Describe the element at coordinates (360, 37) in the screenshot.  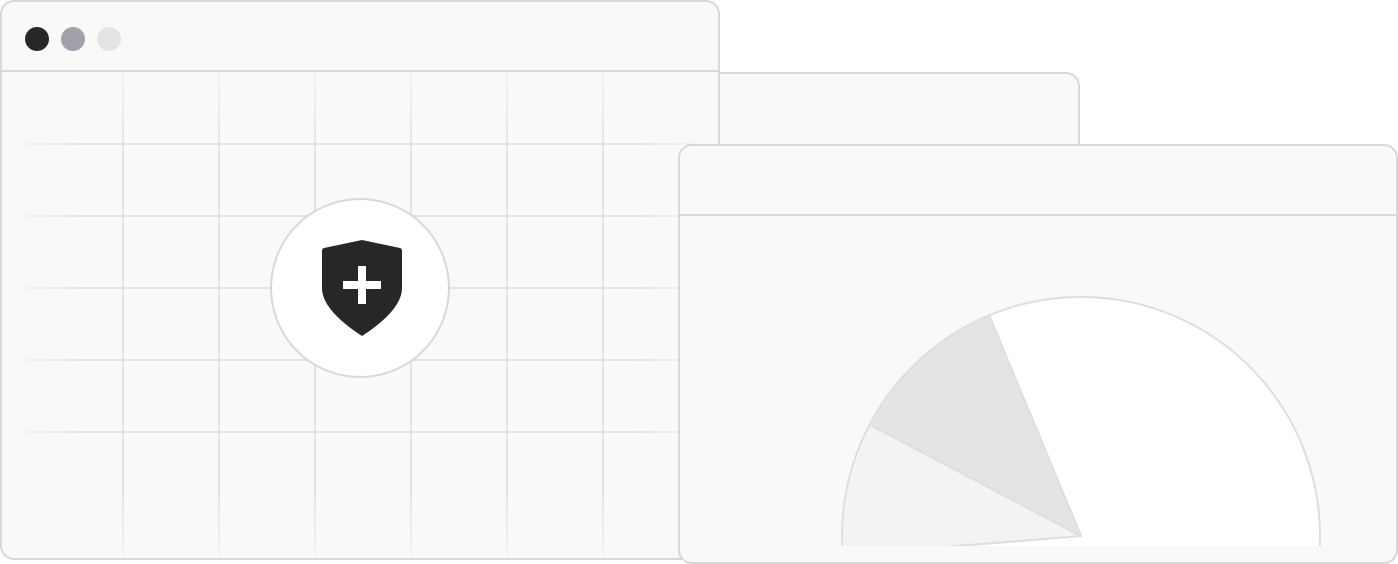
I see `main-window-titlebar` at that location.